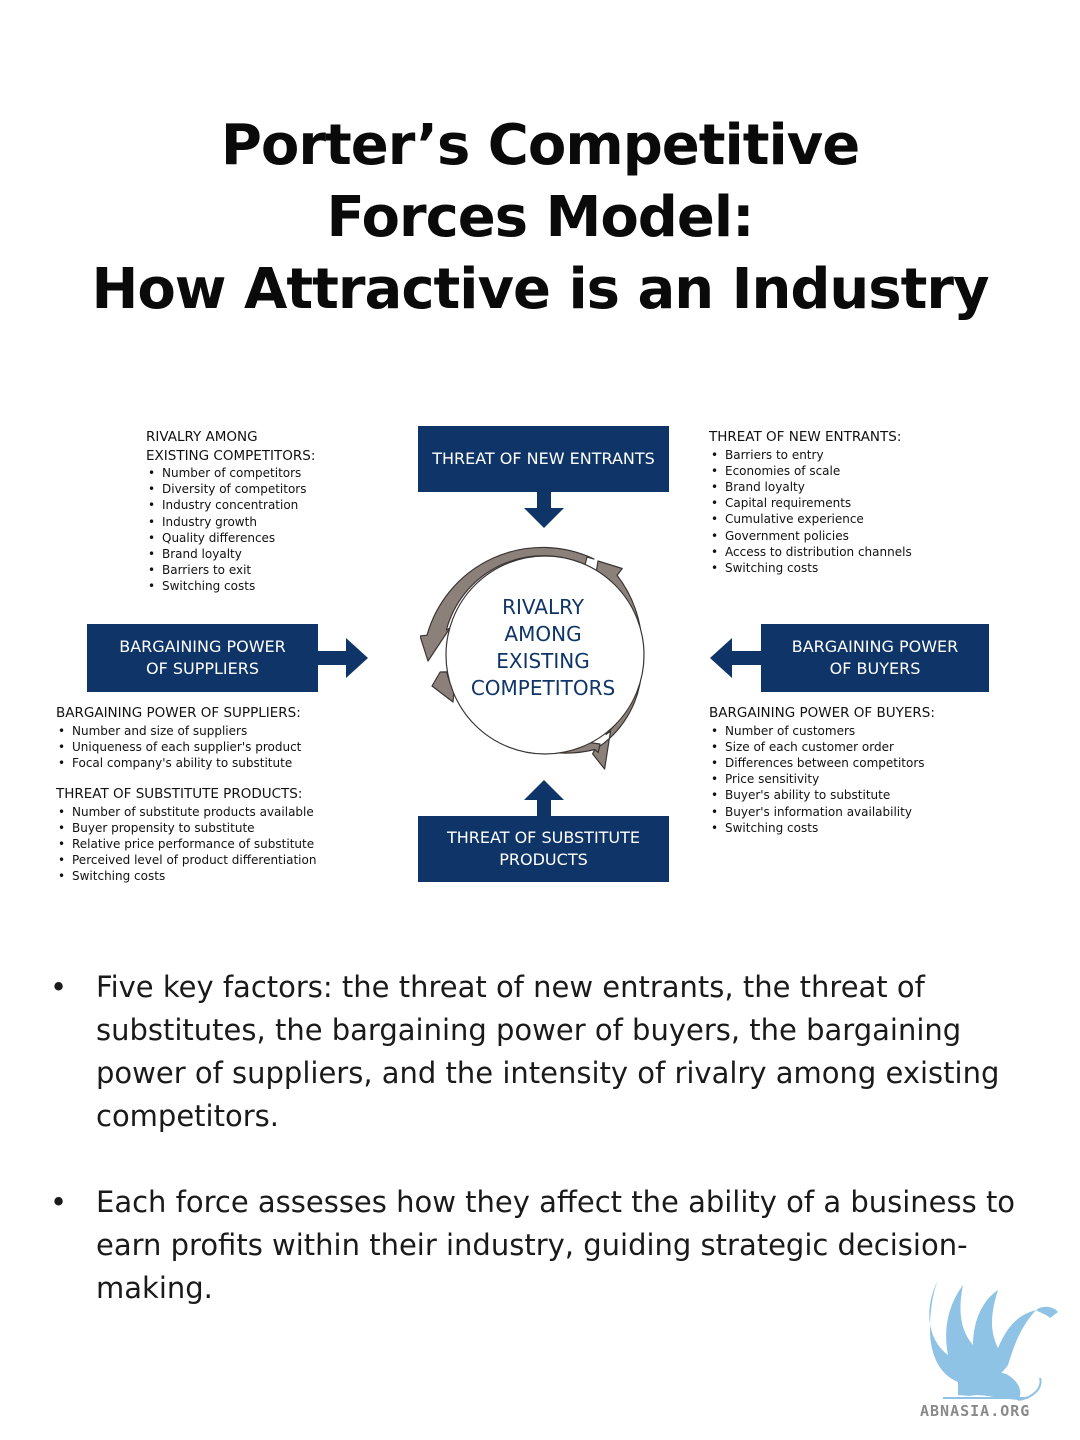 This screenshot has width=1080, height=1440. What do you see at coordinates (810, 471) in the screenshot?
I see `list-item: Economies of scale` at bounding box center [810, 471].